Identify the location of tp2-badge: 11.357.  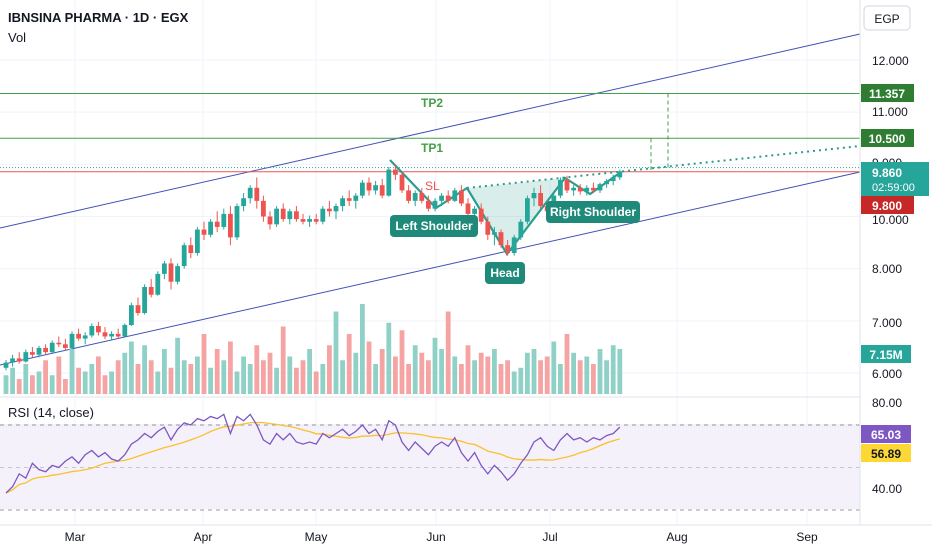
(887, 93).